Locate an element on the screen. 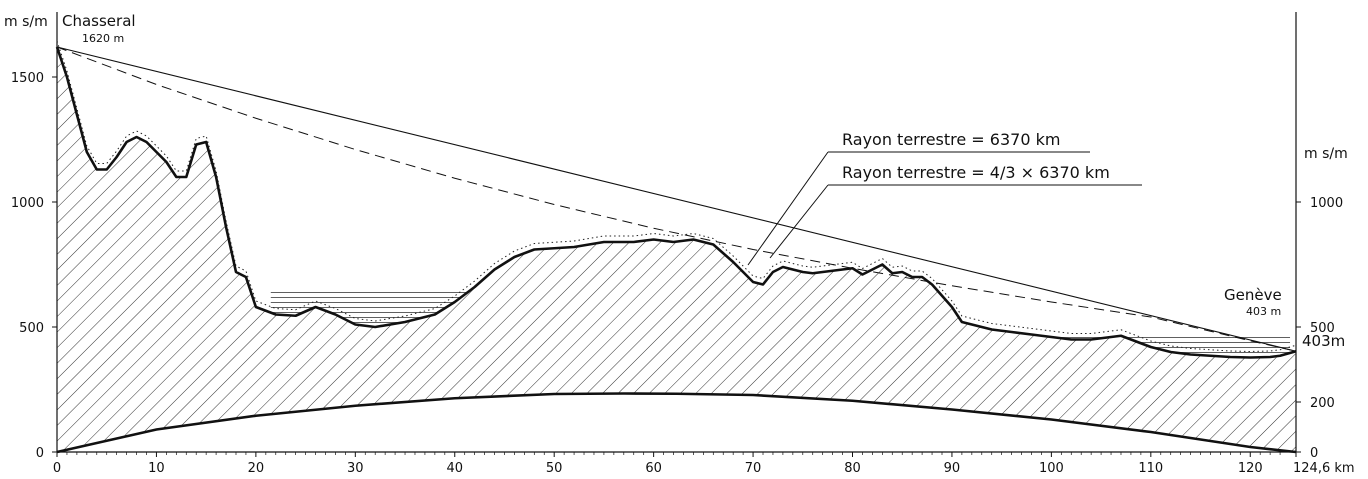 The width and height of the screenshot is (1368, 479). x-tick-label: 60 is located at coordinates (653, 468).